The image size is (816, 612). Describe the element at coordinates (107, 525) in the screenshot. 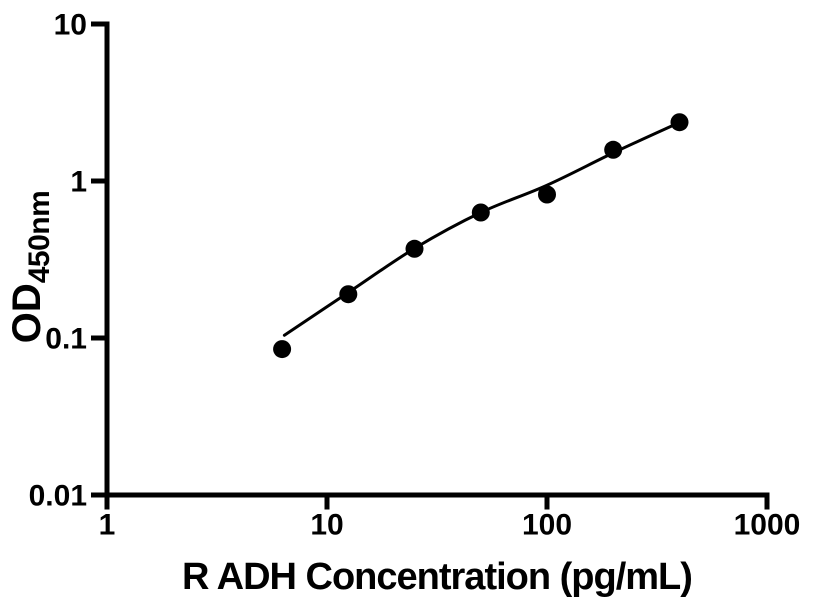

I see `x-tick-label: 1` at that location.